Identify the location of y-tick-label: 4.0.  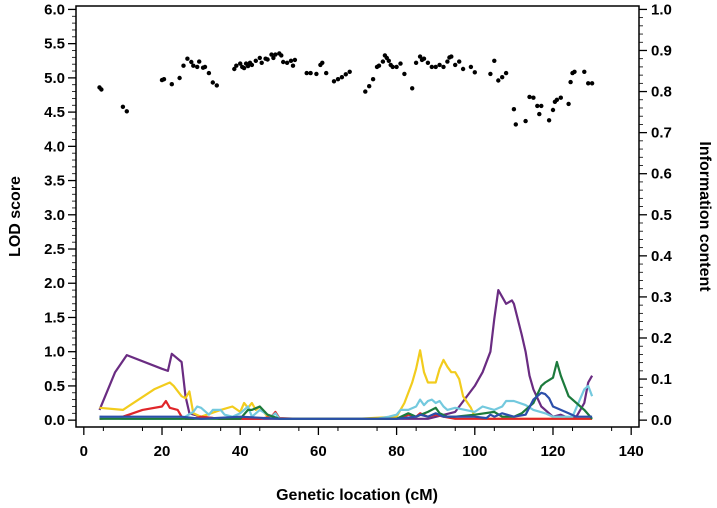
(54, 146).